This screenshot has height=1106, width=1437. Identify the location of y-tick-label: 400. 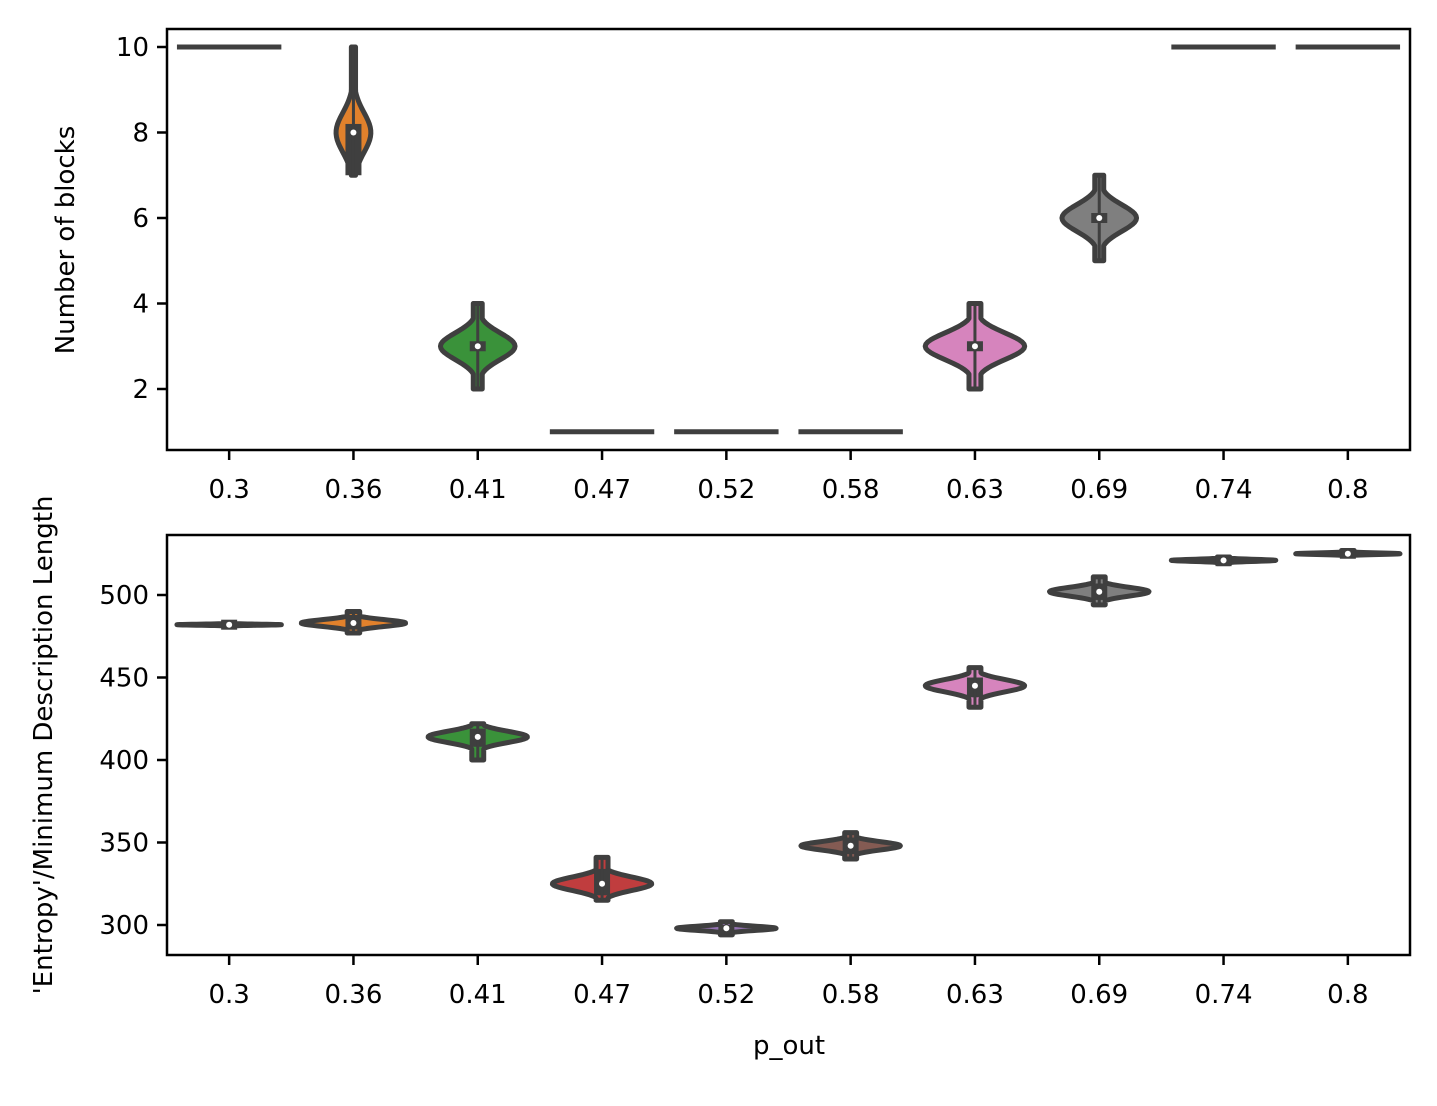
(124, 761).